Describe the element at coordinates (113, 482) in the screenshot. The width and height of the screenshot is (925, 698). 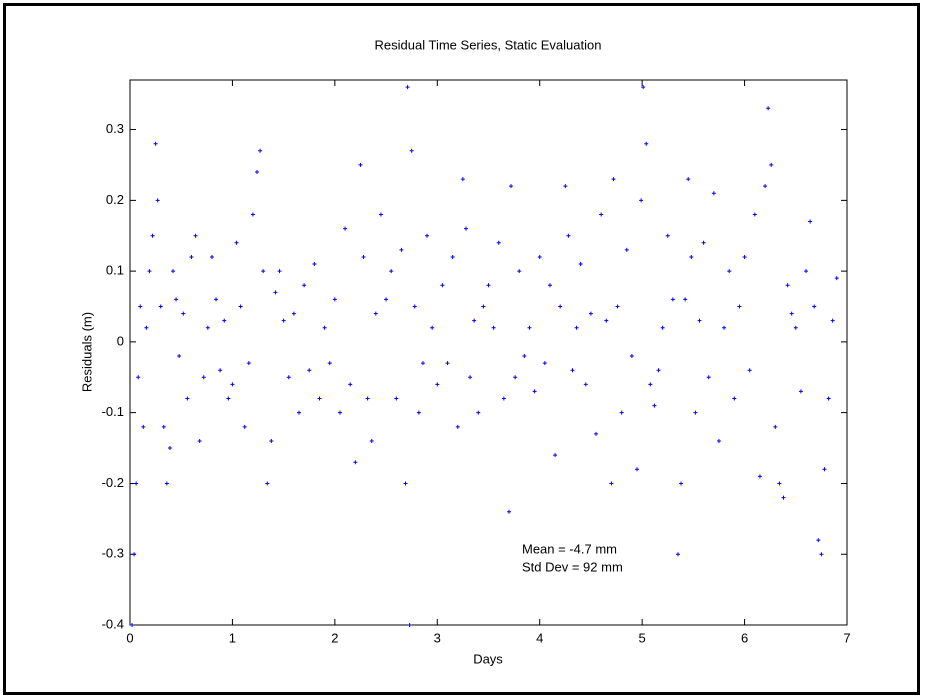
I see `y-tick-label: -0.2` at that location.